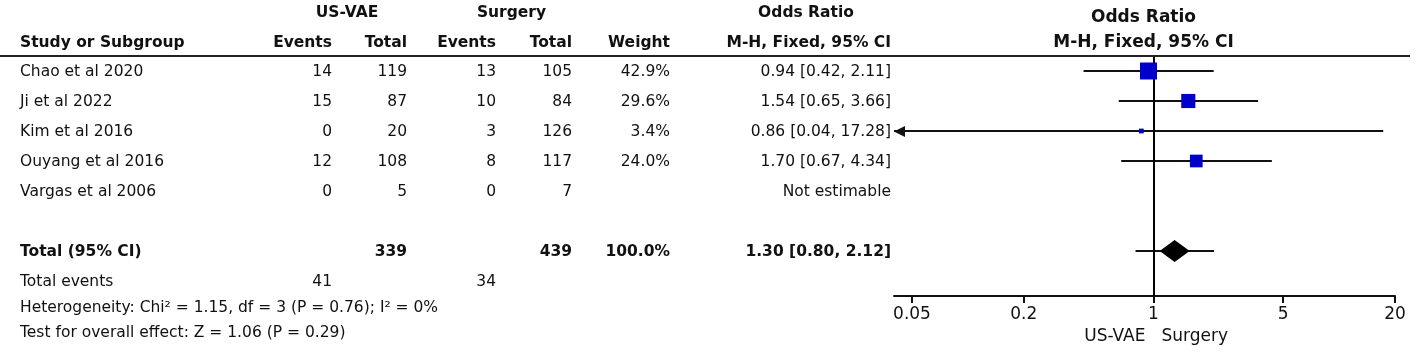 Image resolution: width=1417 pixels, height=356 pixels. I want to click on text: 117, so click(557, 161).